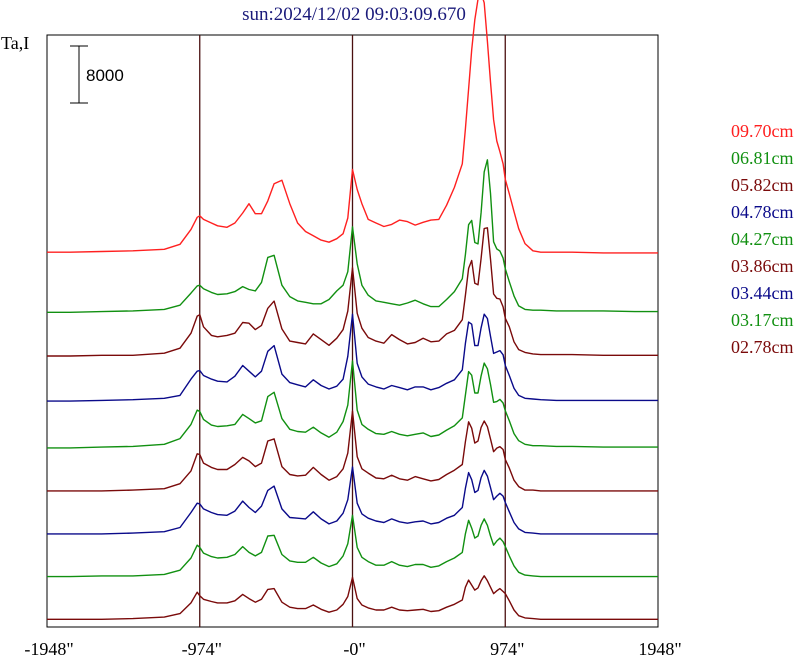 This screenshot has height=662, width=807. I want to click on x-tick-label-2: -0", so click(354, 649).